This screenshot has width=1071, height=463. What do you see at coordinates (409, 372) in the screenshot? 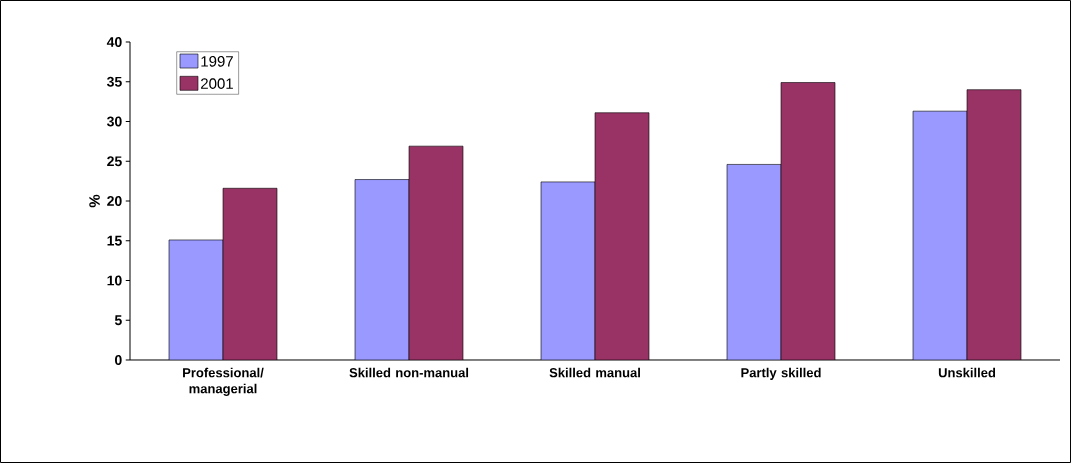
I see `x-tick-label: Skilled non-manual` at bounding box center [409, 372].